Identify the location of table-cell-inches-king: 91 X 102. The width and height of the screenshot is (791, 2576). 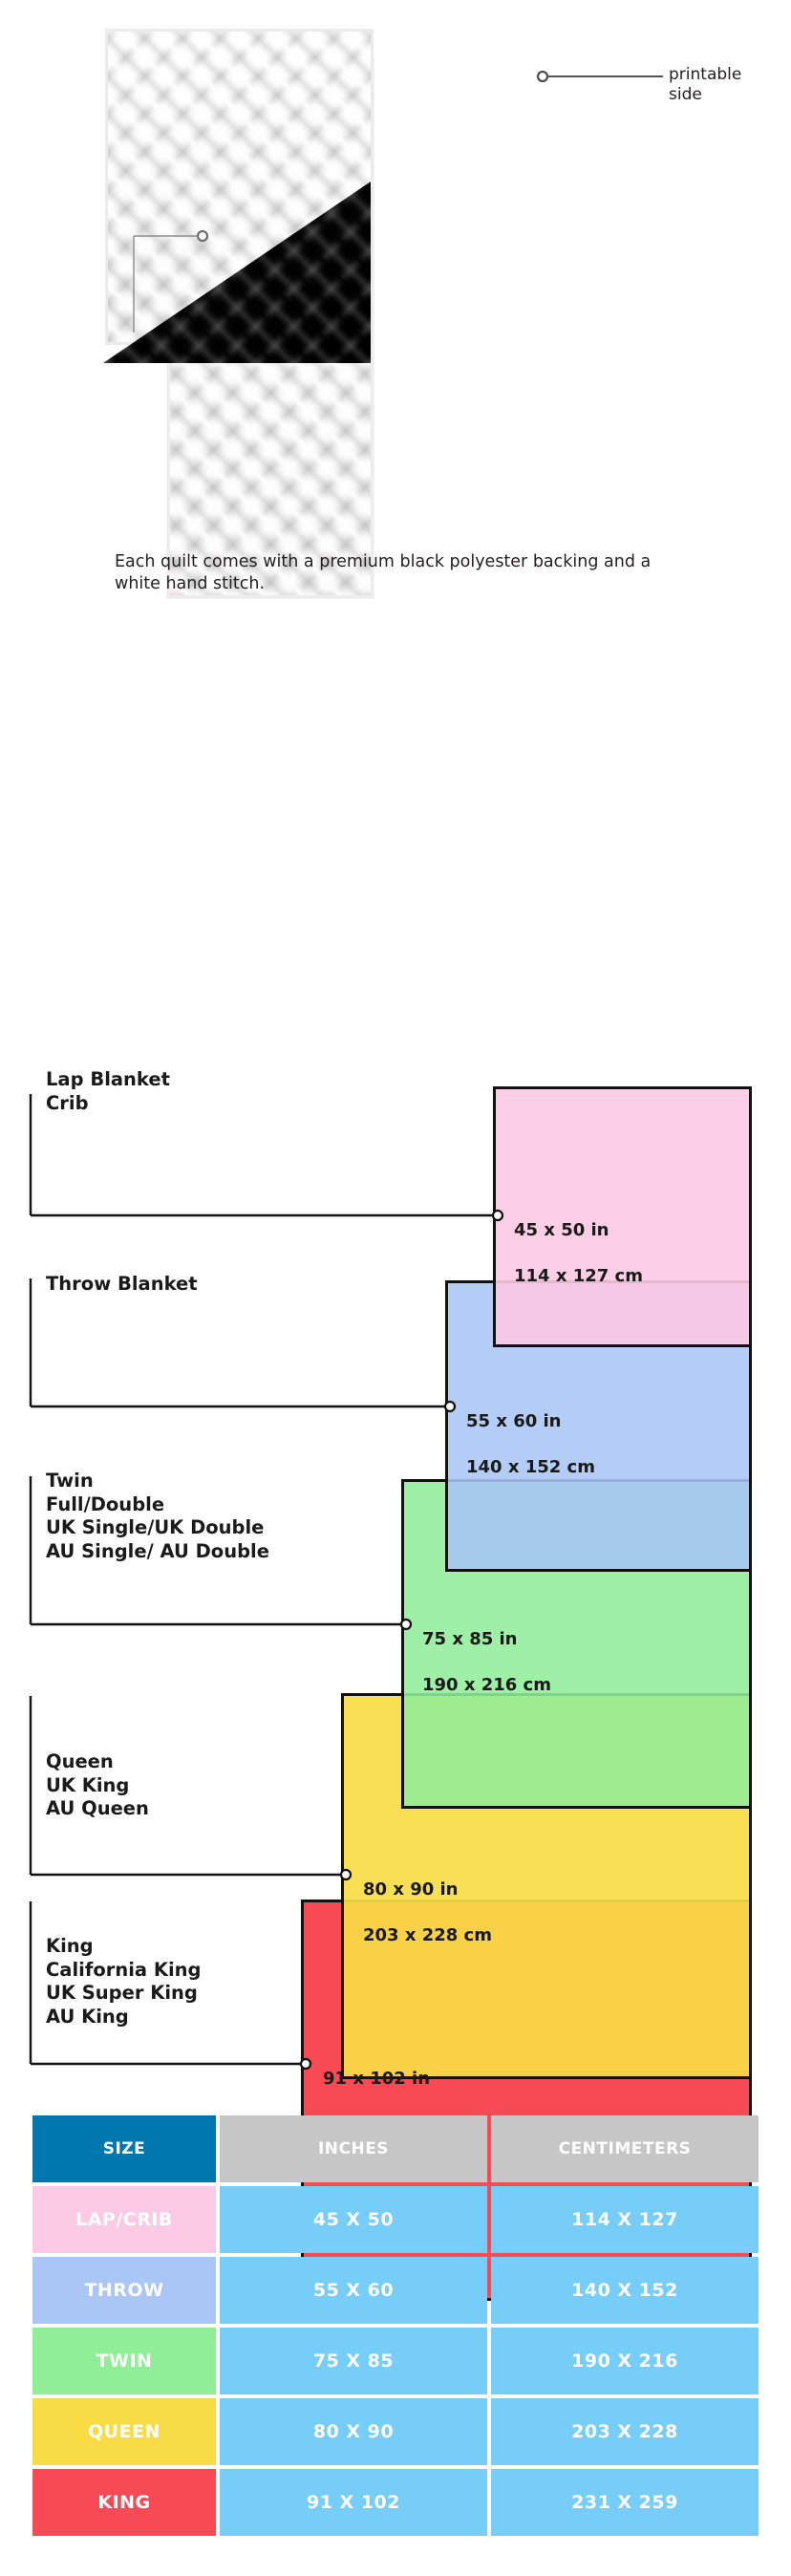
(353, 2502).